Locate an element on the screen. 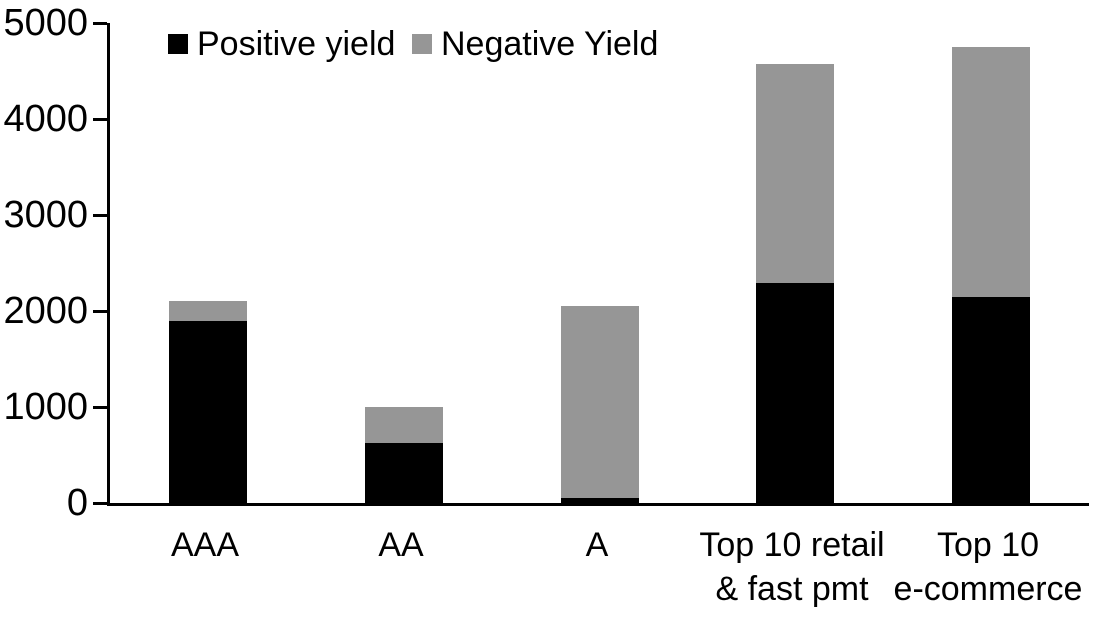 The height and width of the screenshot is (618, 1102). legend-swatch-negative-yield-icon is located at coordinates (422, 44).